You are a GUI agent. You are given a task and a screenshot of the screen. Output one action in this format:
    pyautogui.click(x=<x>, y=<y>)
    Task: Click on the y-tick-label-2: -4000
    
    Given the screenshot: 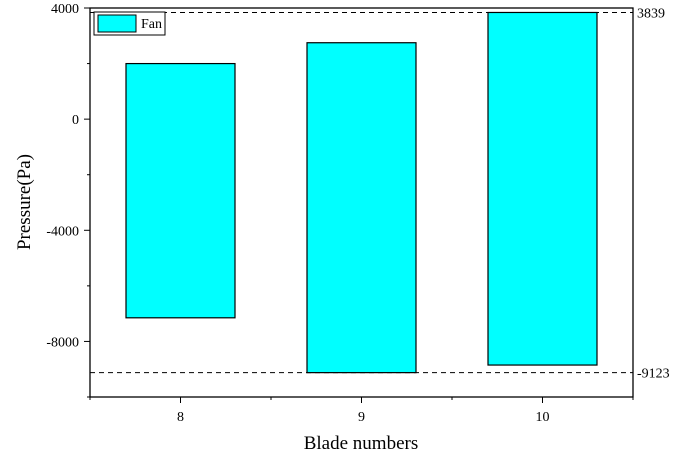 What is the action you would take?
    pyautogui.click(x=62, y=231)
    